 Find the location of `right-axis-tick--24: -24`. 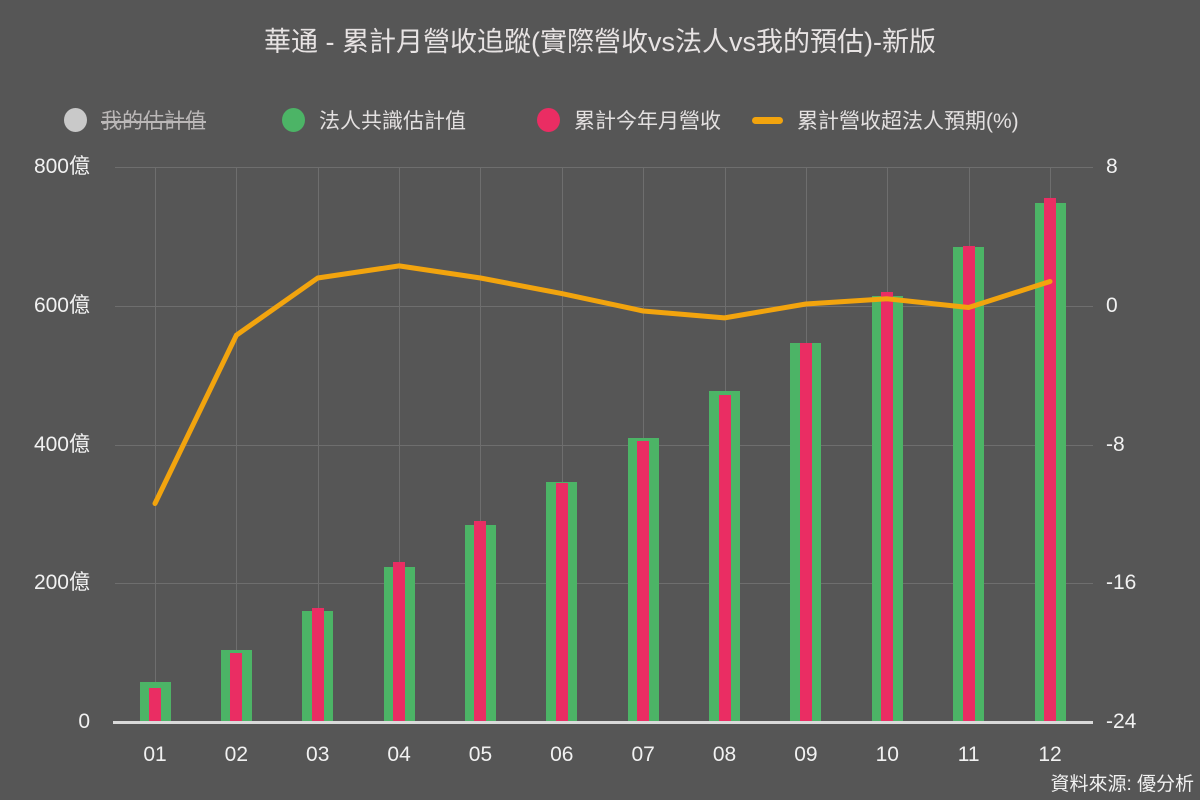

right-axis-tick--24: -24 is located at coordinates (1121, 721).